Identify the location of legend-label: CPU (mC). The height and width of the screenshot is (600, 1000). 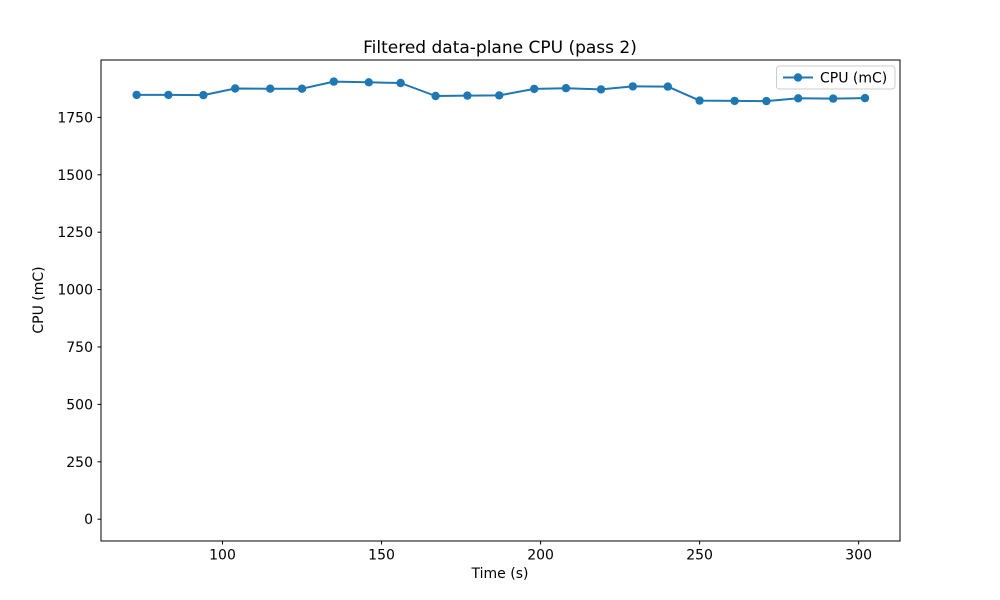
(853, 79).